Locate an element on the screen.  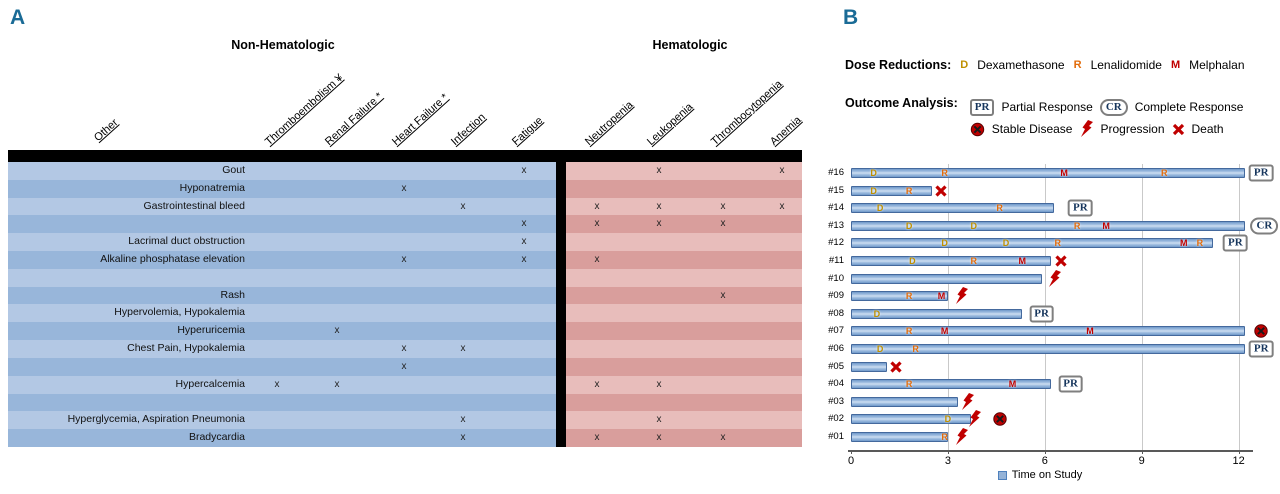
patient-label: #08 is located at coordinates (836, 313).